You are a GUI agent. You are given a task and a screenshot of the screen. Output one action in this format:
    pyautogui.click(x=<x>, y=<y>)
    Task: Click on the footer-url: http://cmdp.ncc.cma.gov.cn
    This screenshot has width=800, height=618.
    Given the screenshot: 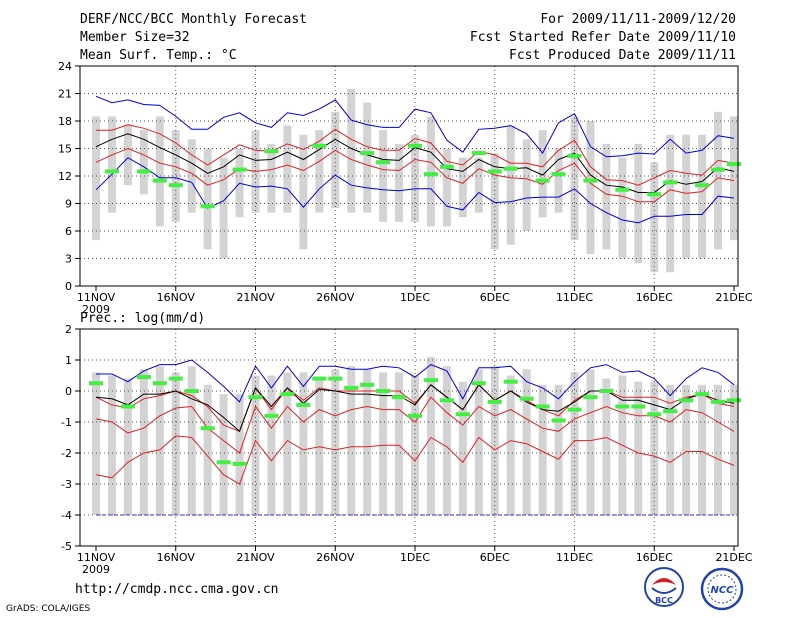 What is the action you would take?
    pyautogui.click(x=177, y=589)
    